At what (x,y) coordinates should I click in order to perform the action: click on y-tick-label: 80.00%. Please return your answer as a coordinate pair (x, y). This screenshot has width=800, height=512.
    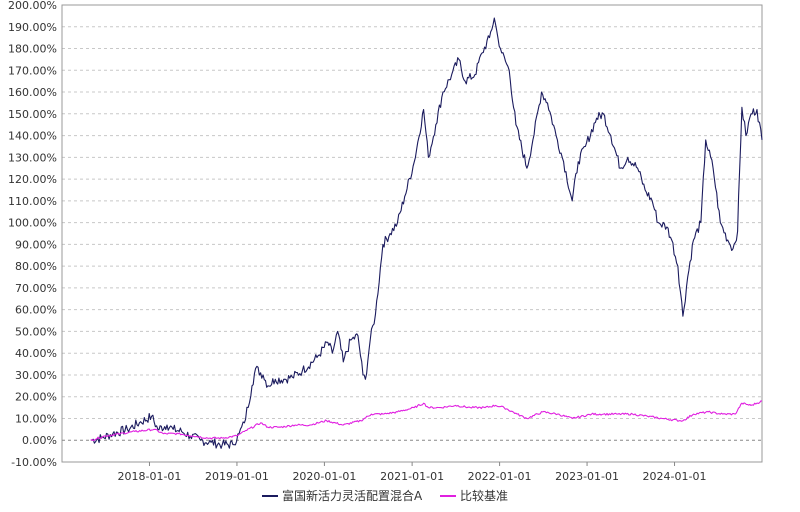
    Looking at the image, I should click on (36, 266).